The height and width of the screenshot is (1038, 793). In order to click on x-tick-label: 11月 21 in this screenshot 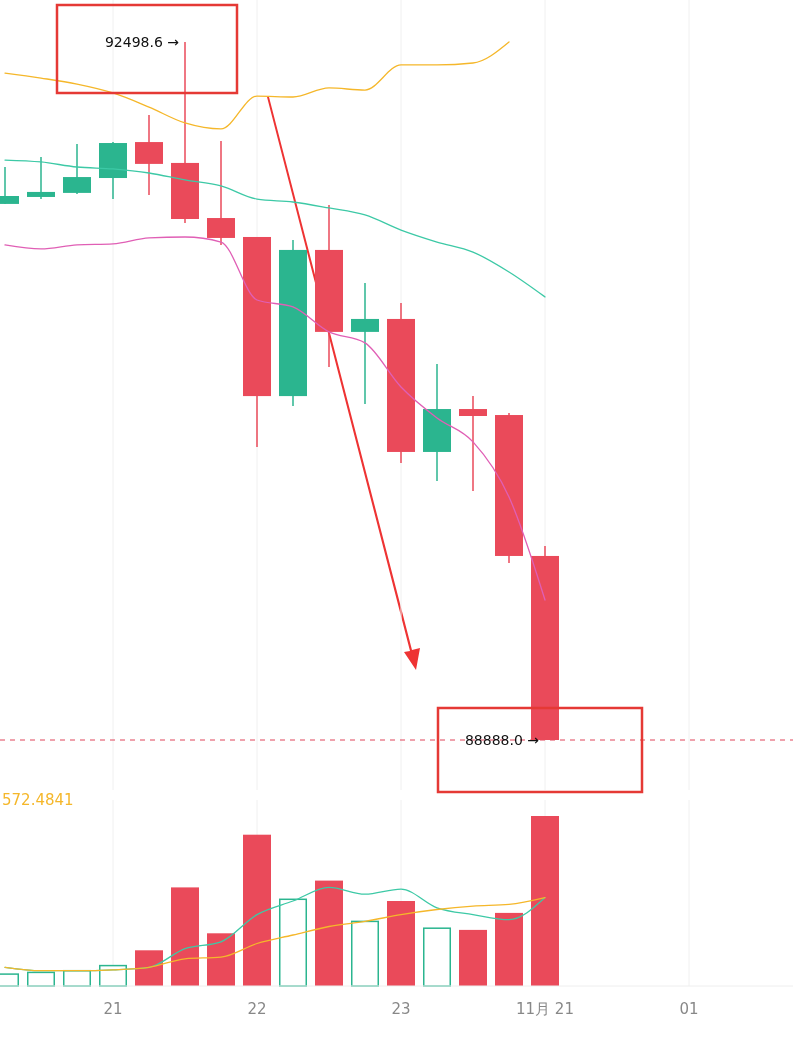, I will do `click(545, 1009)`.